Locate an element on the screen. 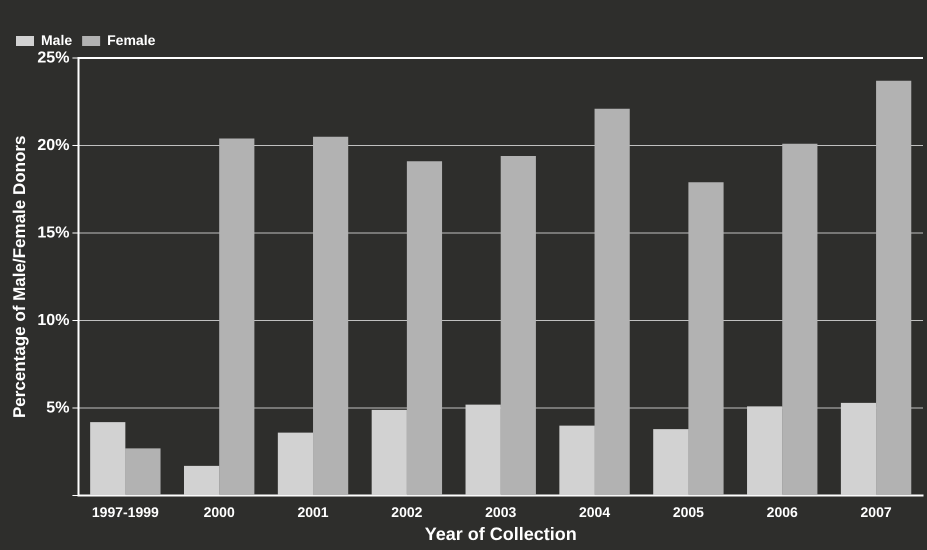 The height and width of the screenshot is (550, 927). legend-label: Male is located at coordinates (56, 40).